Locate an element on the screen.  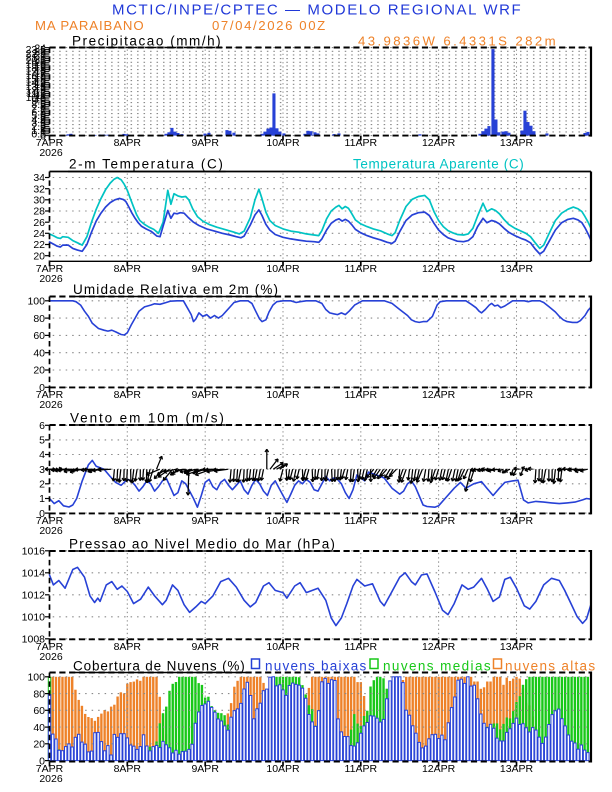
svg-text: 13.5 is located at coordinates (36, 87).